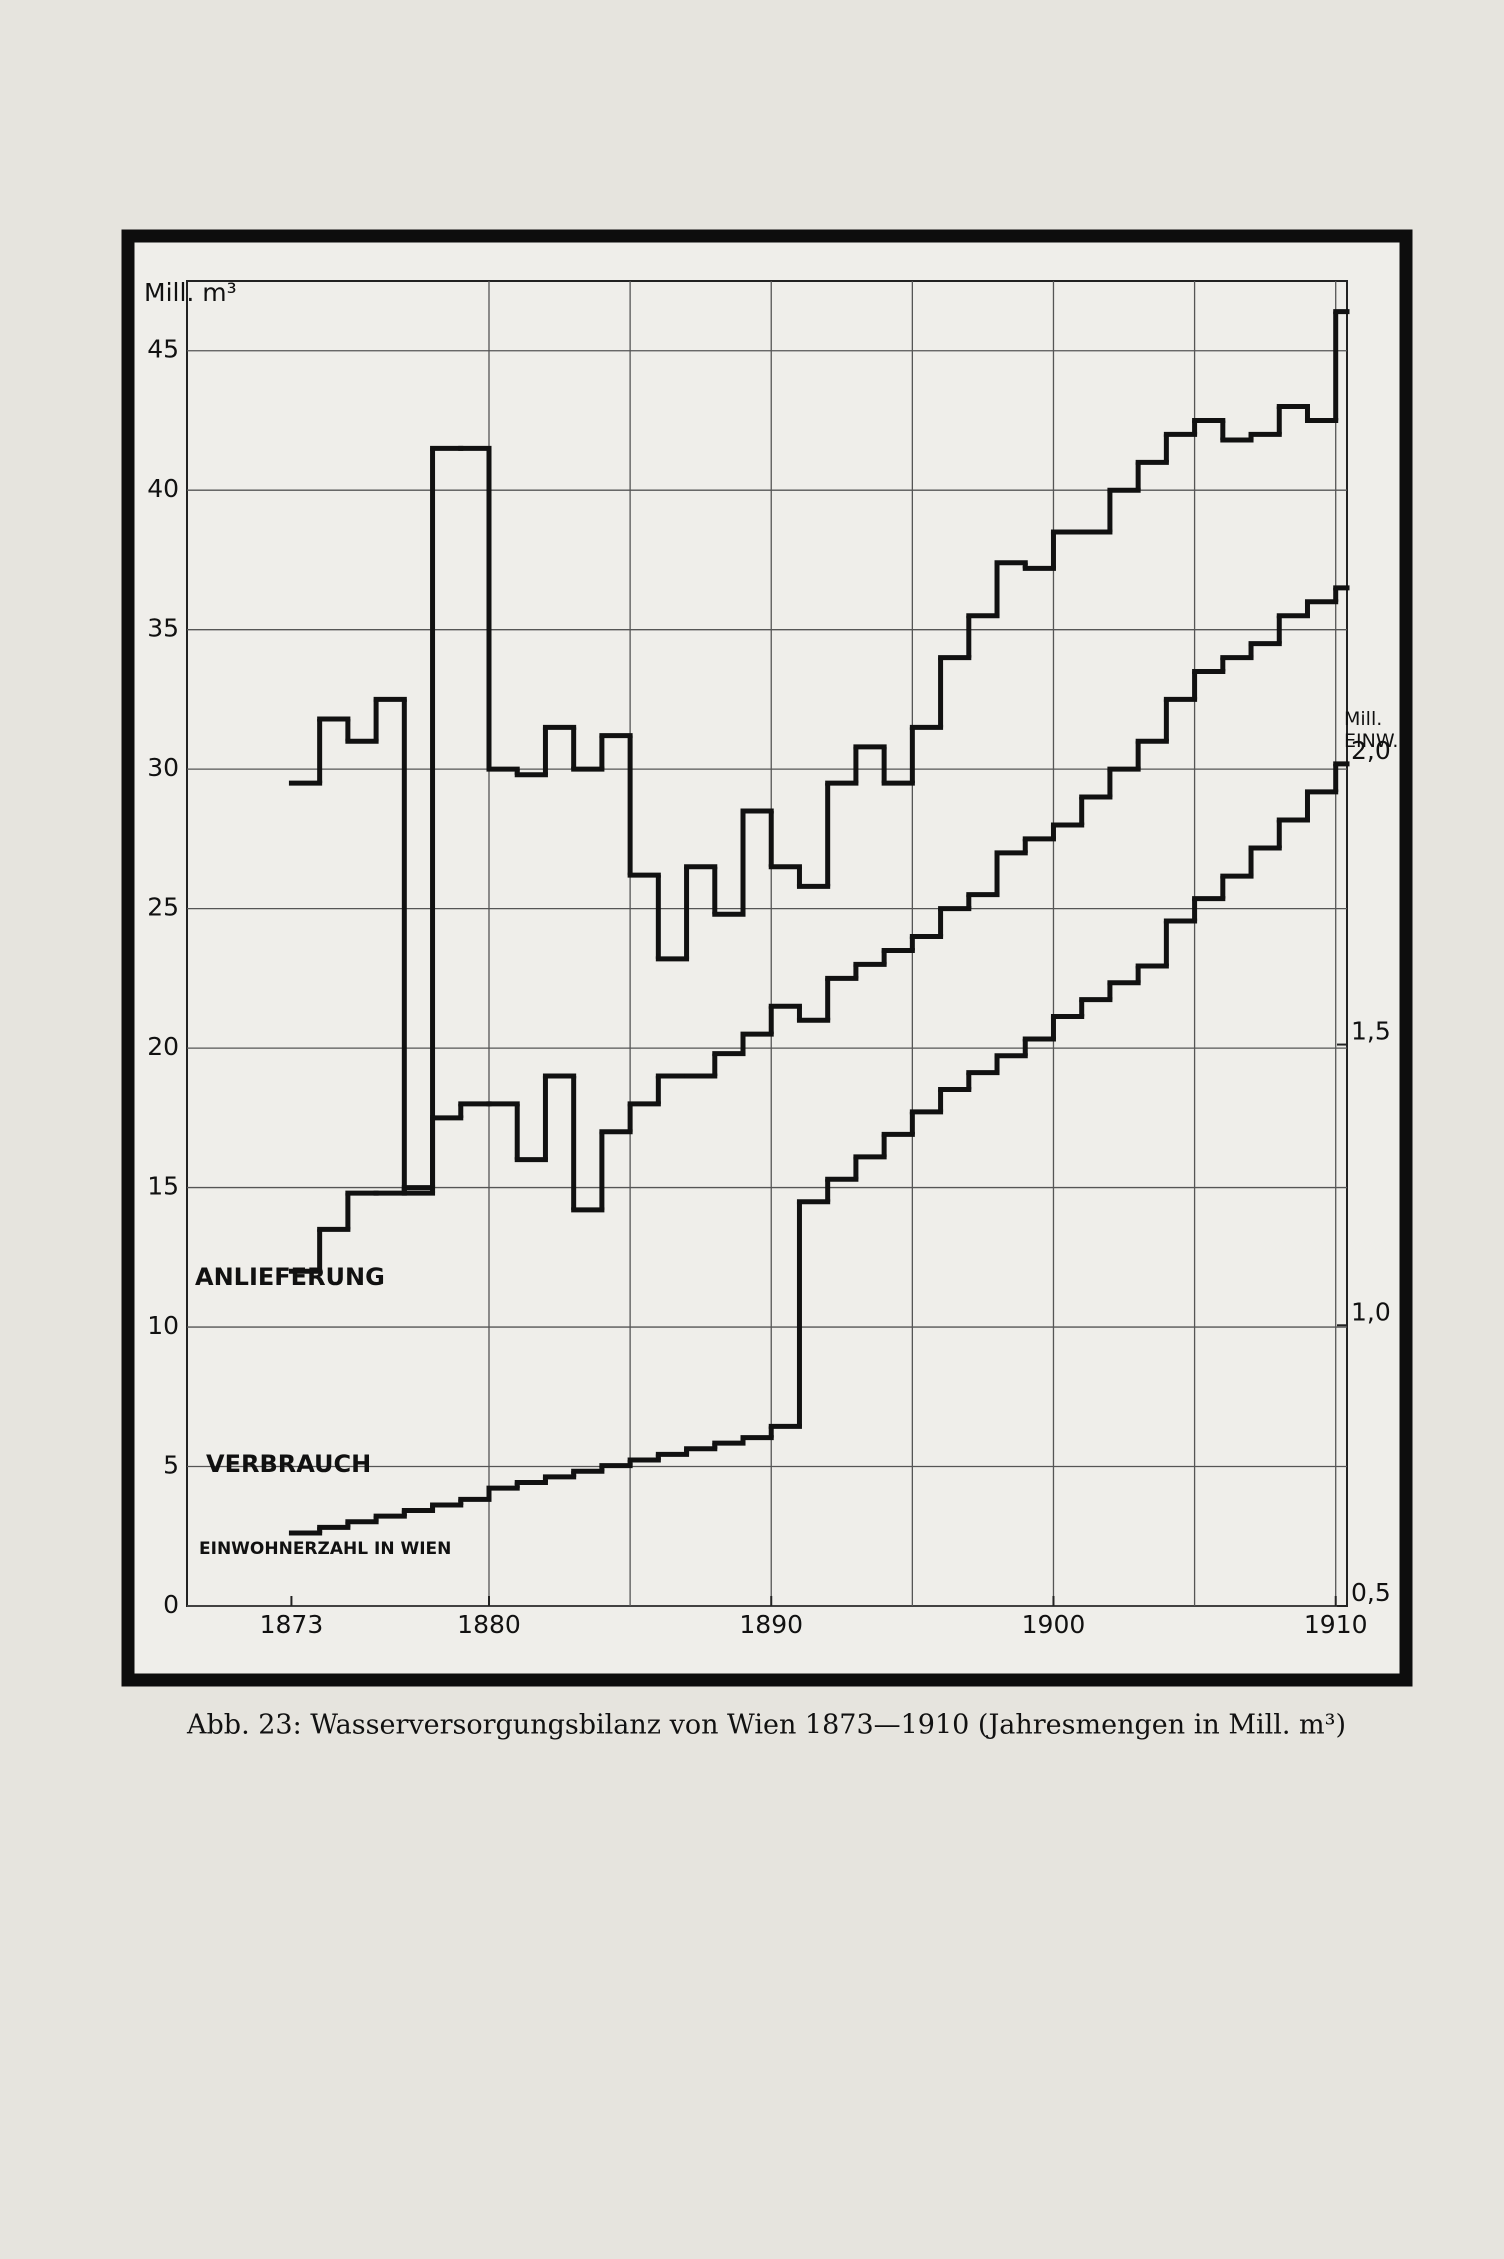  Describe the element at coordinates (163, 488) in the screenshot. I see `y-tick-label: 40` at that location.